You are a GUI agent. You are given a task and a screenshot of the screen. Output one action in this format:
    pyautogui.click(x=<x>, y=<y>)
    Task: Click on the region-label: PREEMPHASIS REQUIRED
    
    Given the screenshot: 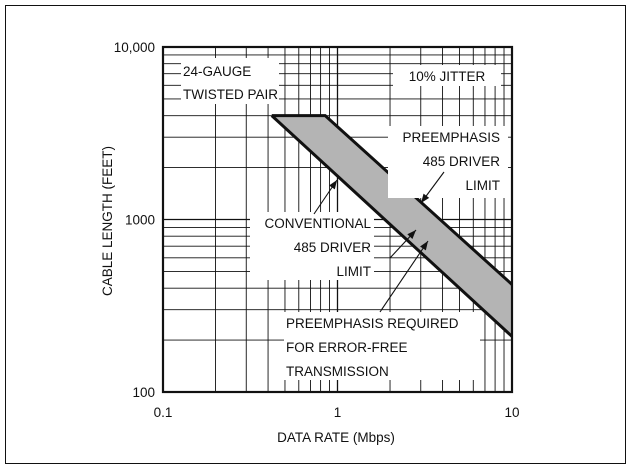 What is the action you would take?
    pyautogui.click(x=372, y=323)
    